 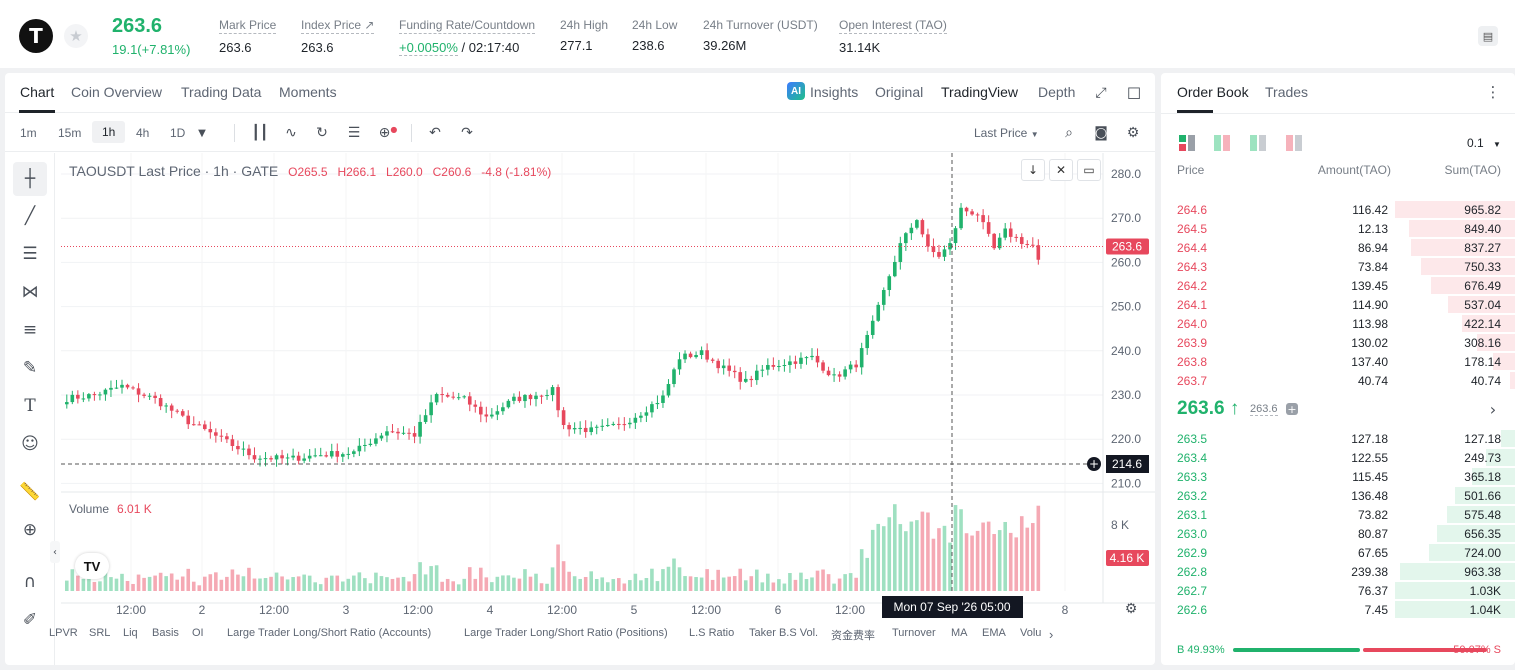 I want to click on stat-label: Index Price ↗, so click(x=338, y=26).